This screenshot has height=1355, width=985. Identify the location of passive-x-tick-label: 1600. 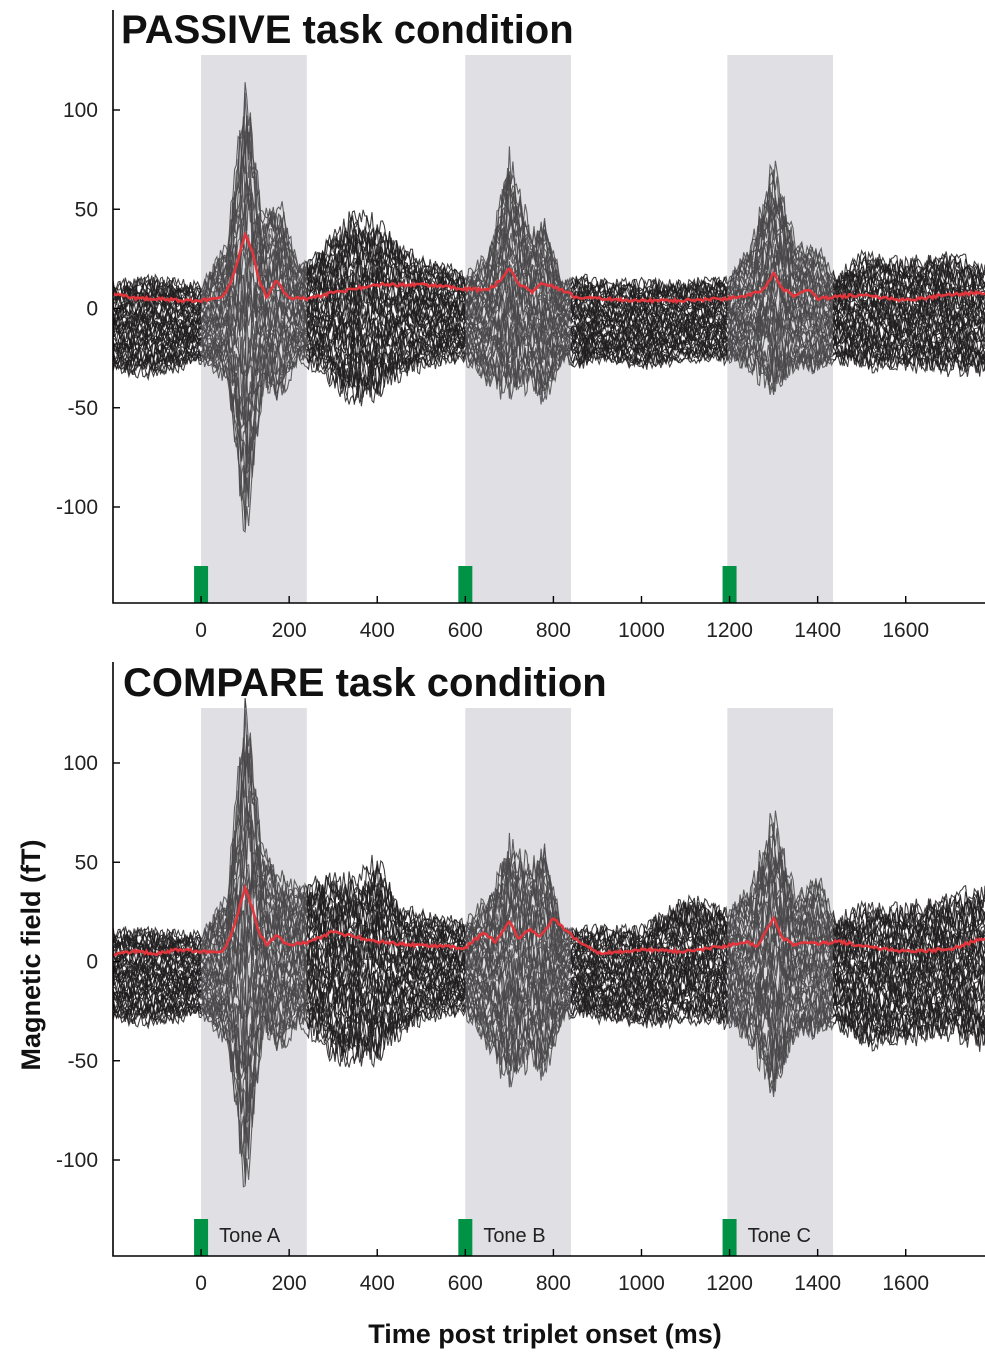
(905, 630).